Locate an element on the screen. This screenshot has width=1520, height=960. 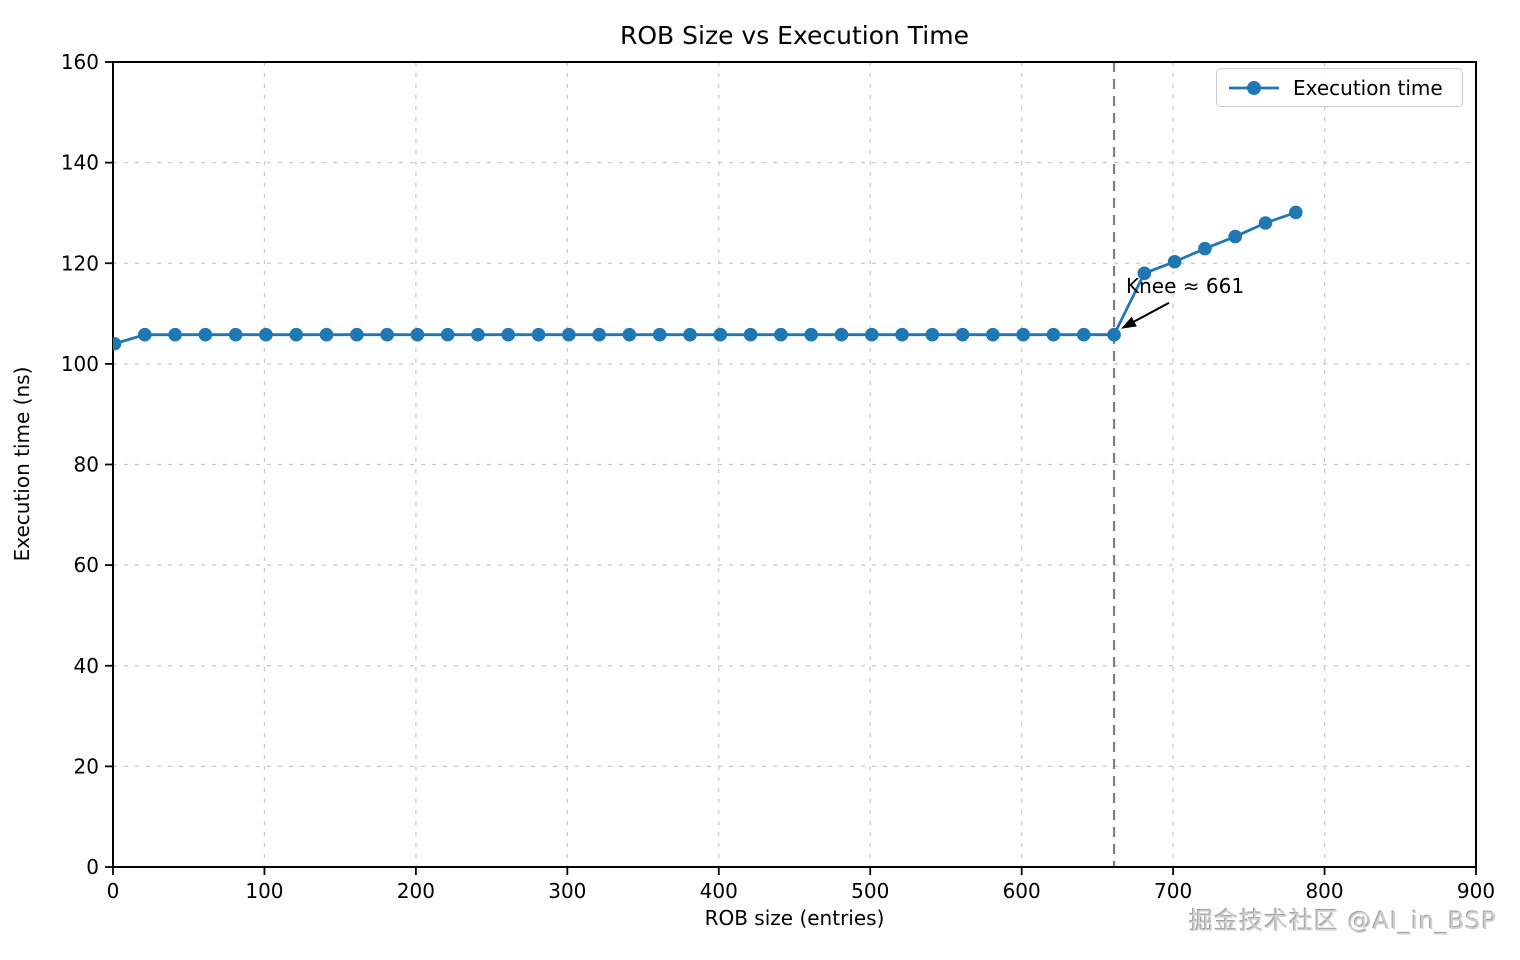
y-tick-label: 80 is located at coordinates (86, 465).